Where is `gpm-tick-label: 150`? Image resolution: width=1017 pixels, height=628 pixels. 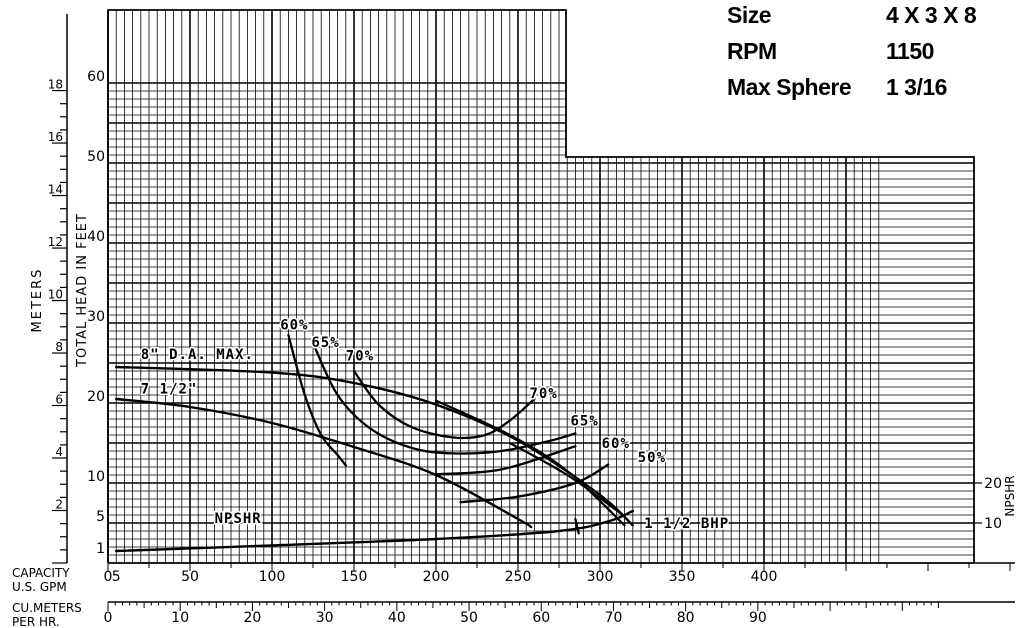 gpm-tick-label: 150 is located at coordinates (354, 577).